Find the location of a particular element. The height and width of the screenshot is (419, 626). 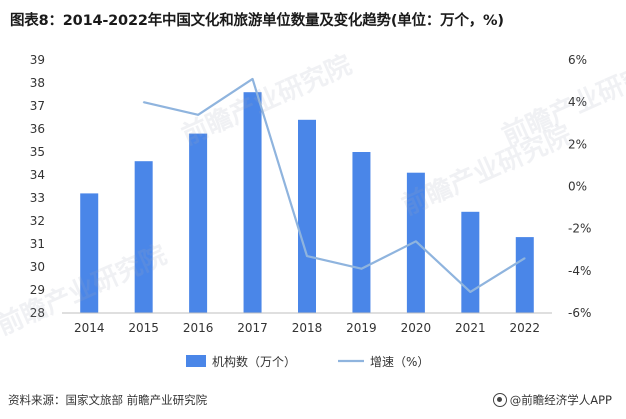

left-tick-label: 28 is located at coordinates (37, 313).